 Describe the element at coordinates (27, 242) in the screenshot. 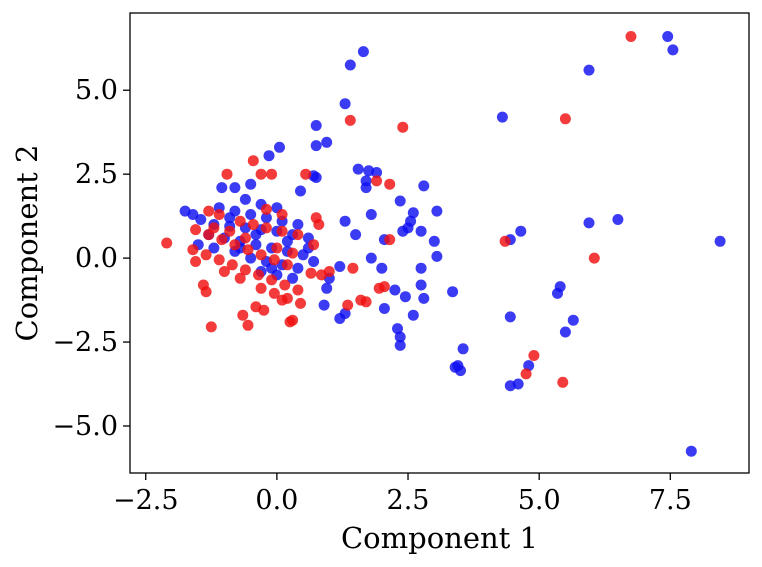

I see `y-axis-label: Component 2` at that location.